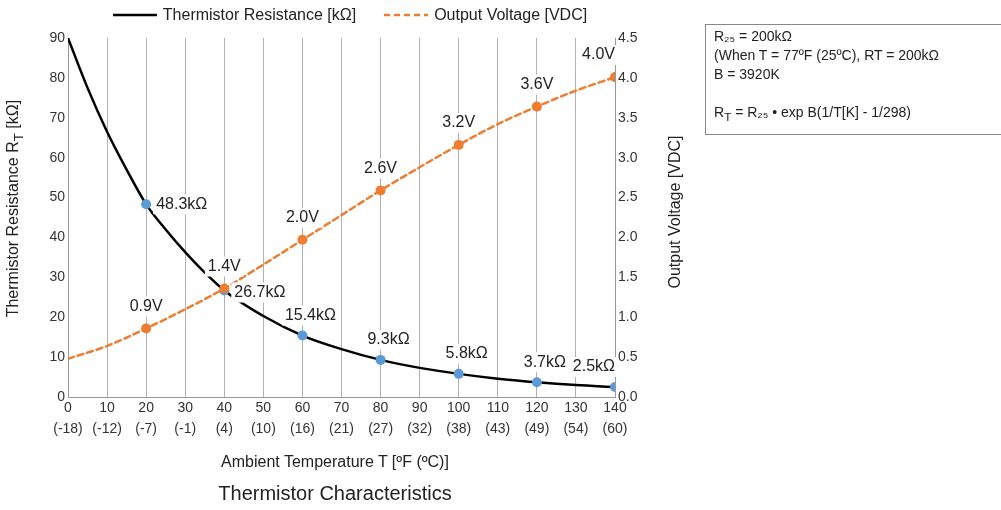 This screenshot has height=510, width=1001. I want to click on x-axis-title: Ambient Temperature T [ºF (ºC)], so click(335, 462).